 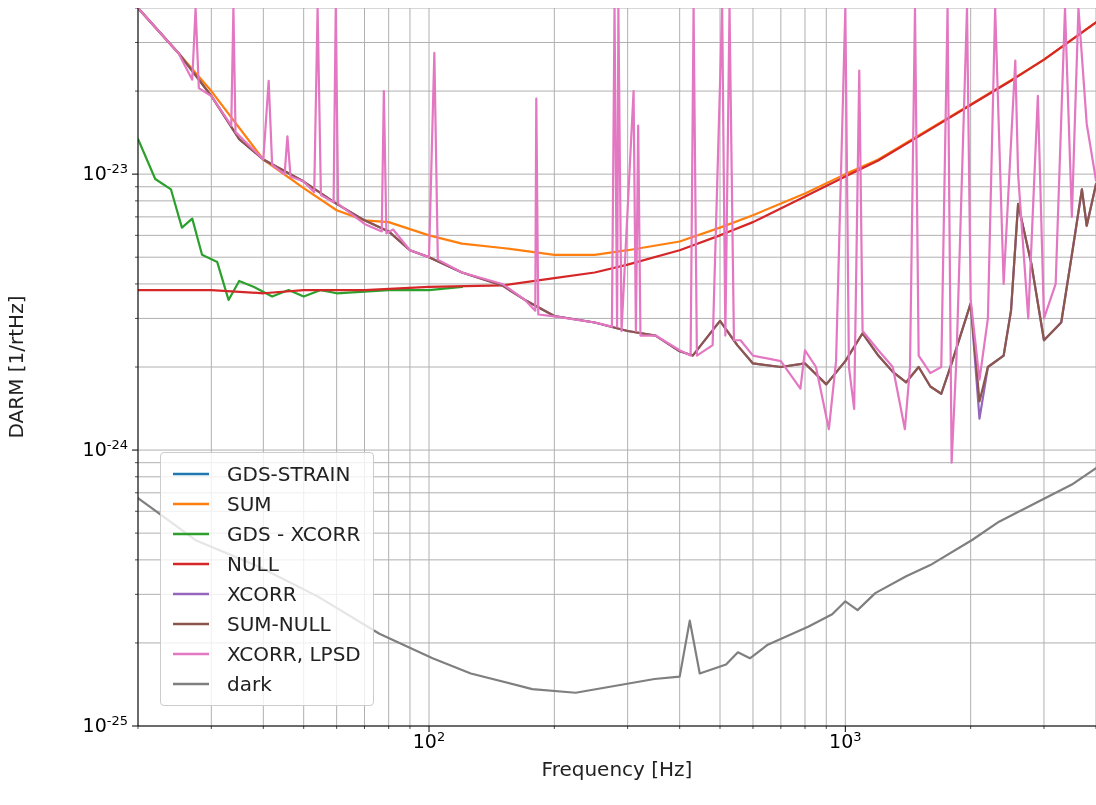 What do you see at coordinates (105, 172) in the screenshot?
I see `y-tick-label: 10$^{-23}$` at bounding box center [105, 172].